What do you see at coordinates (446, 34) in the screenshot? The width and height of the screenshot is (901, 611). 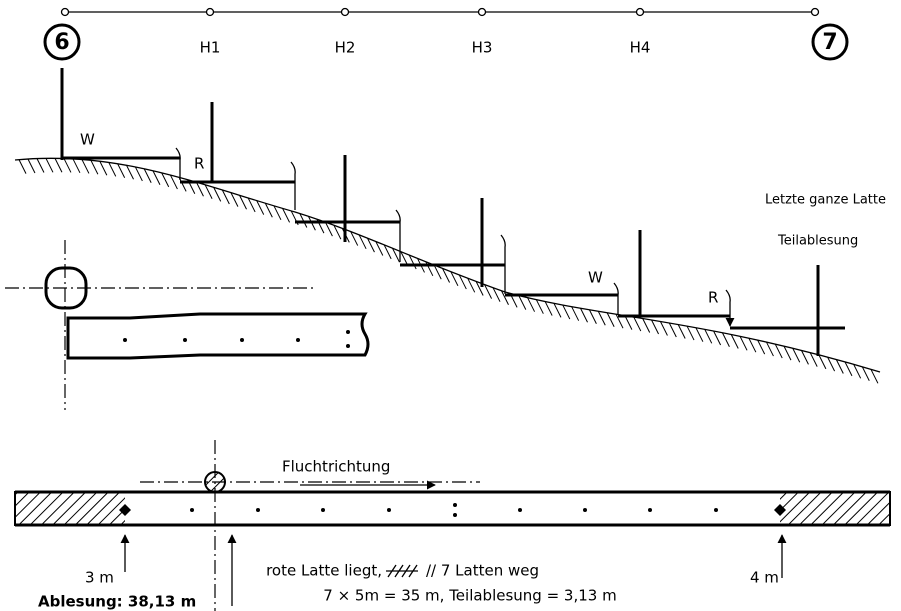 I see `station-line` at bounding box center [446, 34].